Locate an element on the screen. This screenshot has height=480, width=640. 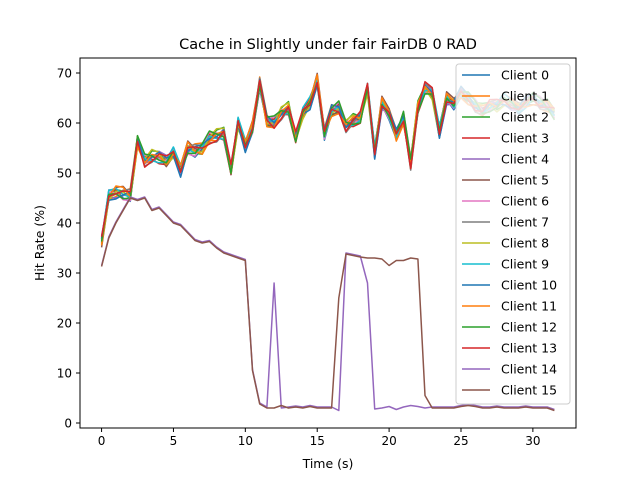
legend-label: Client 5 is located at coordinates (525, 180).